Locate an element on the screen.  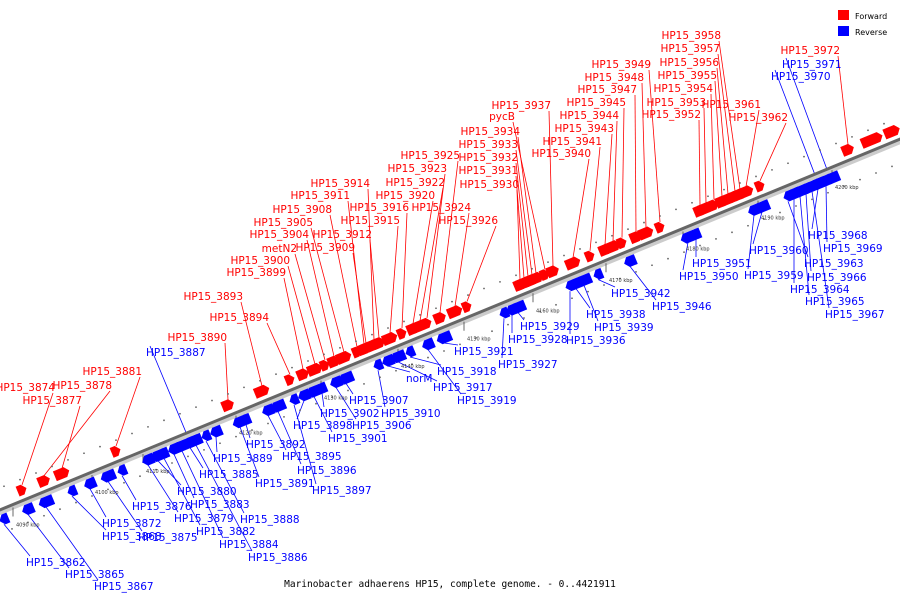
gene-label-hp15-3943: HP15_3943 is located at coordinates (584, 129).